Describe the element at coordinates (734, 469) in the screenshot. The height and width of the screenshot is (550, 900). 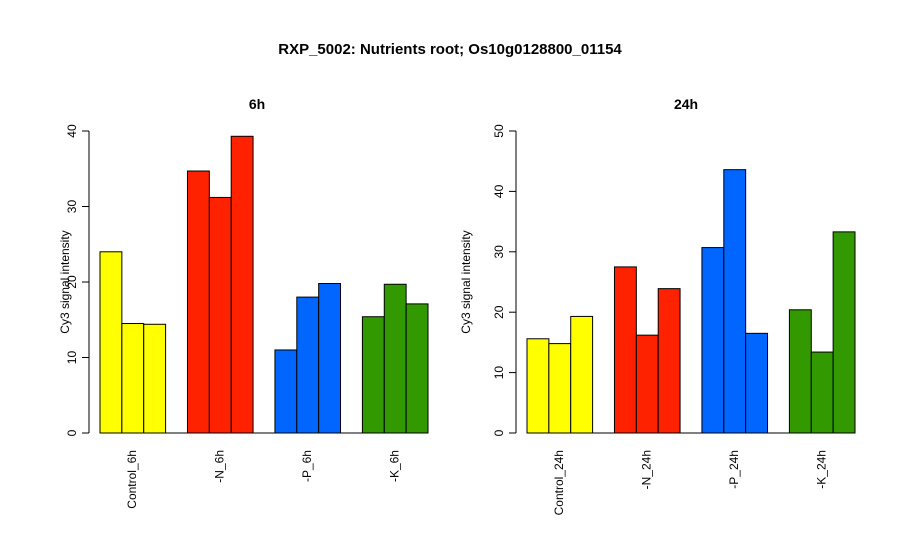
I see `category-label: -P_24h` at that location.